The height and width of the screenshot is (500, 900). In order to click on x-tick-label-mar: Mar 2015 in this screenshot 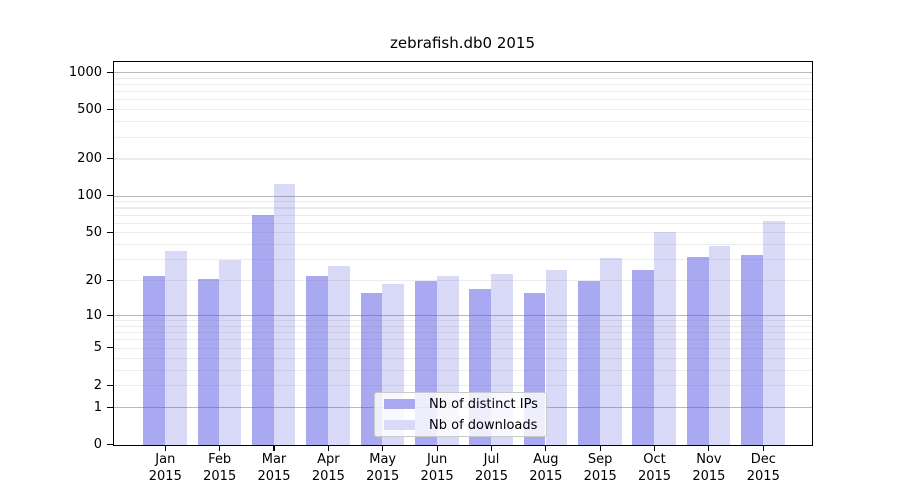, I will do `click(274, 468)`.